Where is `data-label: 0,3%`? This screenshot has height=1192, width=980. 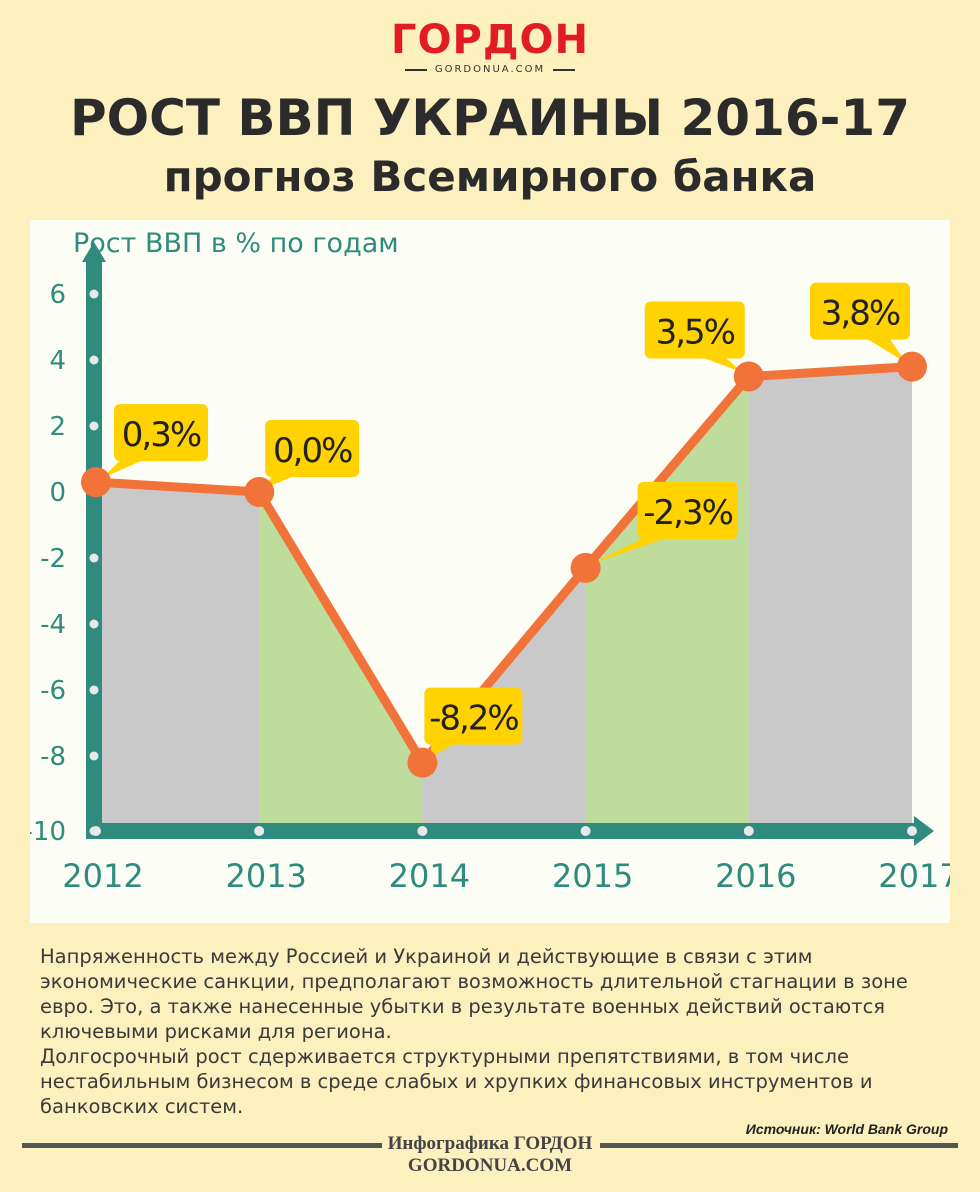
data-label: 0,3% is located at coordinates (161, 435).